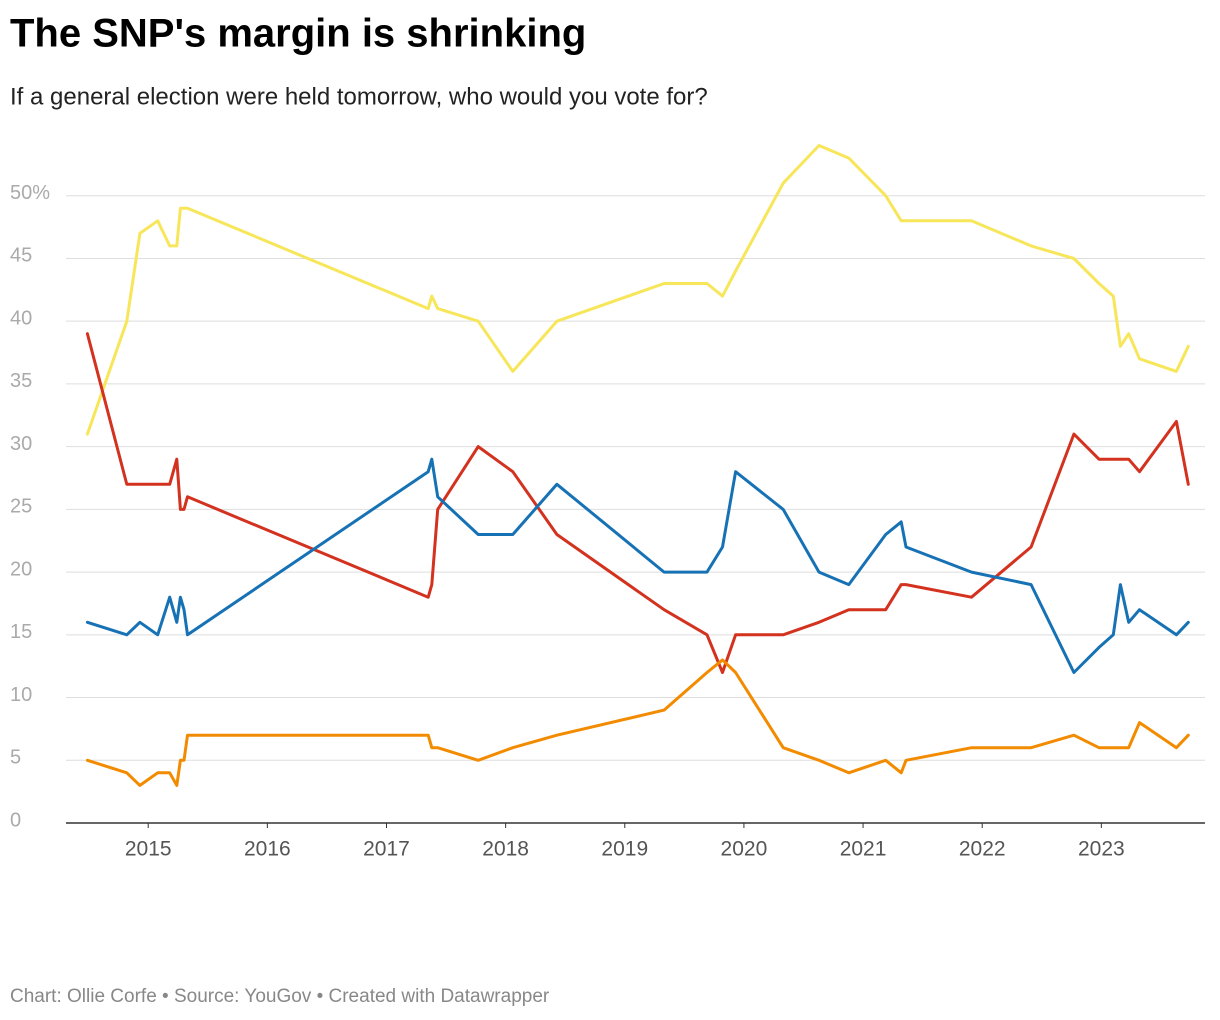 Image resolution: width=1220 pixels, height=1020 pixels. I want to click on y-tick-label: 20, so click(21, 569).